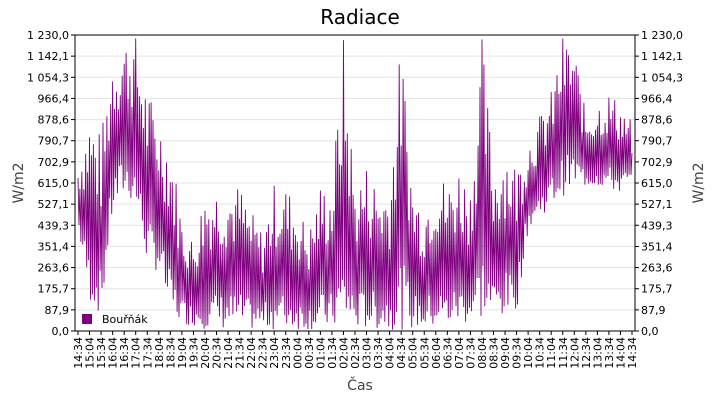  I want to click on y-tick-label-right: 351,4, so click(657, 246).